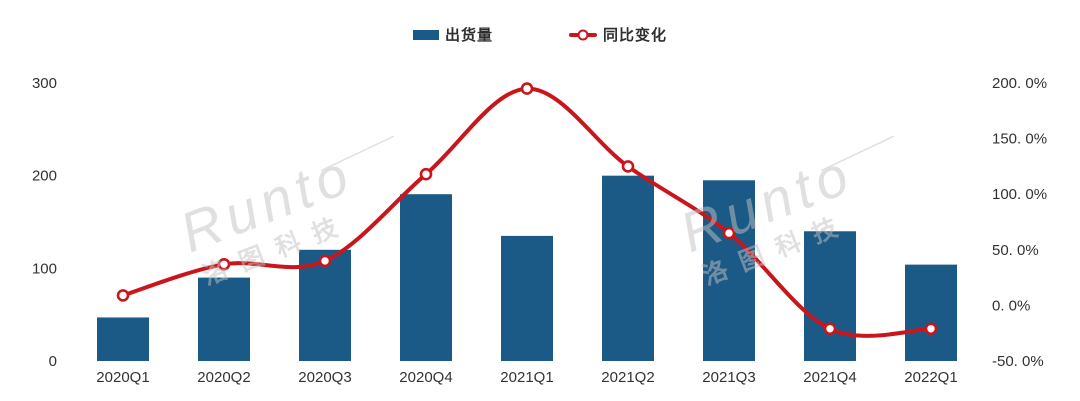 The width and height of the screenshot is (1080, 401). I want to click on x-label-2021Q1: 2021Q1, so click(526, 377).